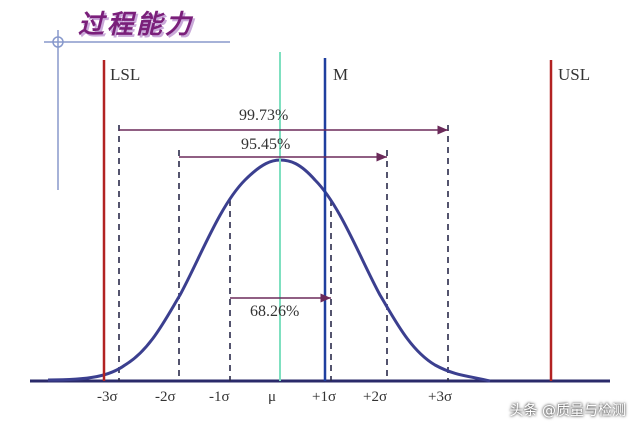 Image resolution: width=640 pixels, height=430 pixels. I want to click on watermark: 头条 @质量与检测, so click(567, 411).